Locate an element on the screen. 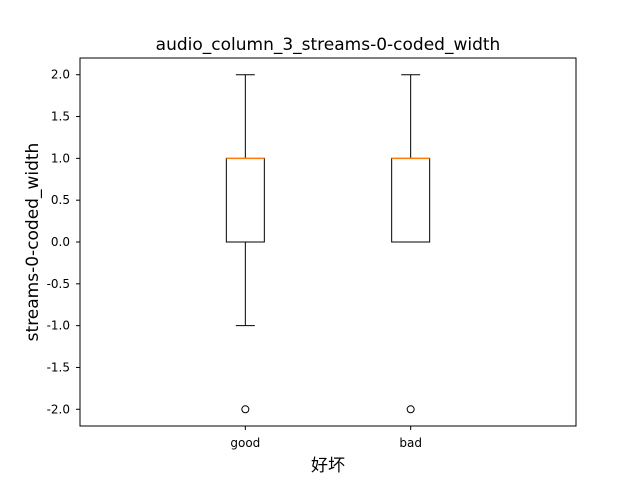  y-axis: 2.0 1.5 1.0 0.5 0.0 -0.5 -1.0 -1.5 -2.0 is located at coordinates (63, 242).